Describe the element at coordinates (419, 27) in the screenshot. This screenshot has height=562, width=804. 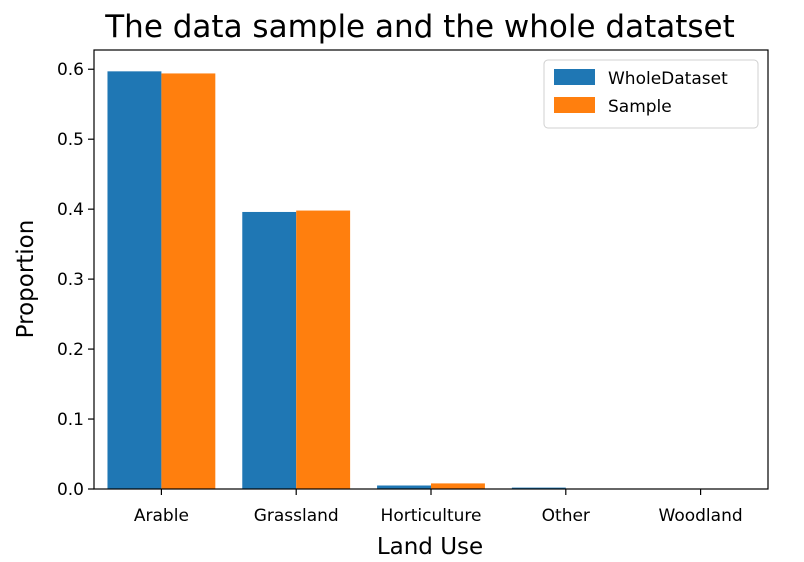
I see `chart-title: The data sample and the whole datatset` at that location.